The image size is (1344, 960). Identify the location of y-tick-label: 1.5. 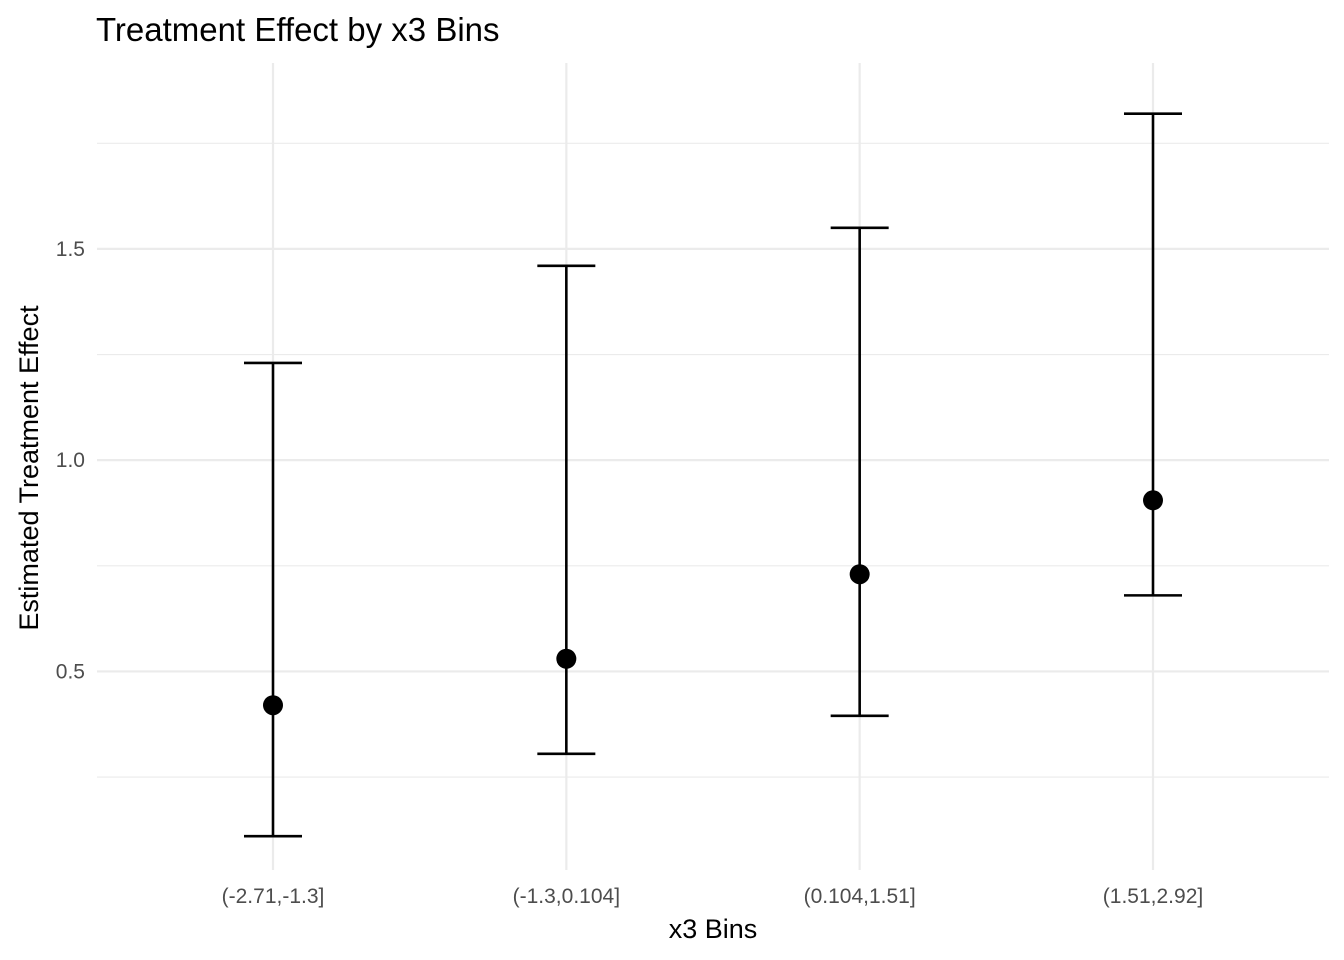
(70, 249).